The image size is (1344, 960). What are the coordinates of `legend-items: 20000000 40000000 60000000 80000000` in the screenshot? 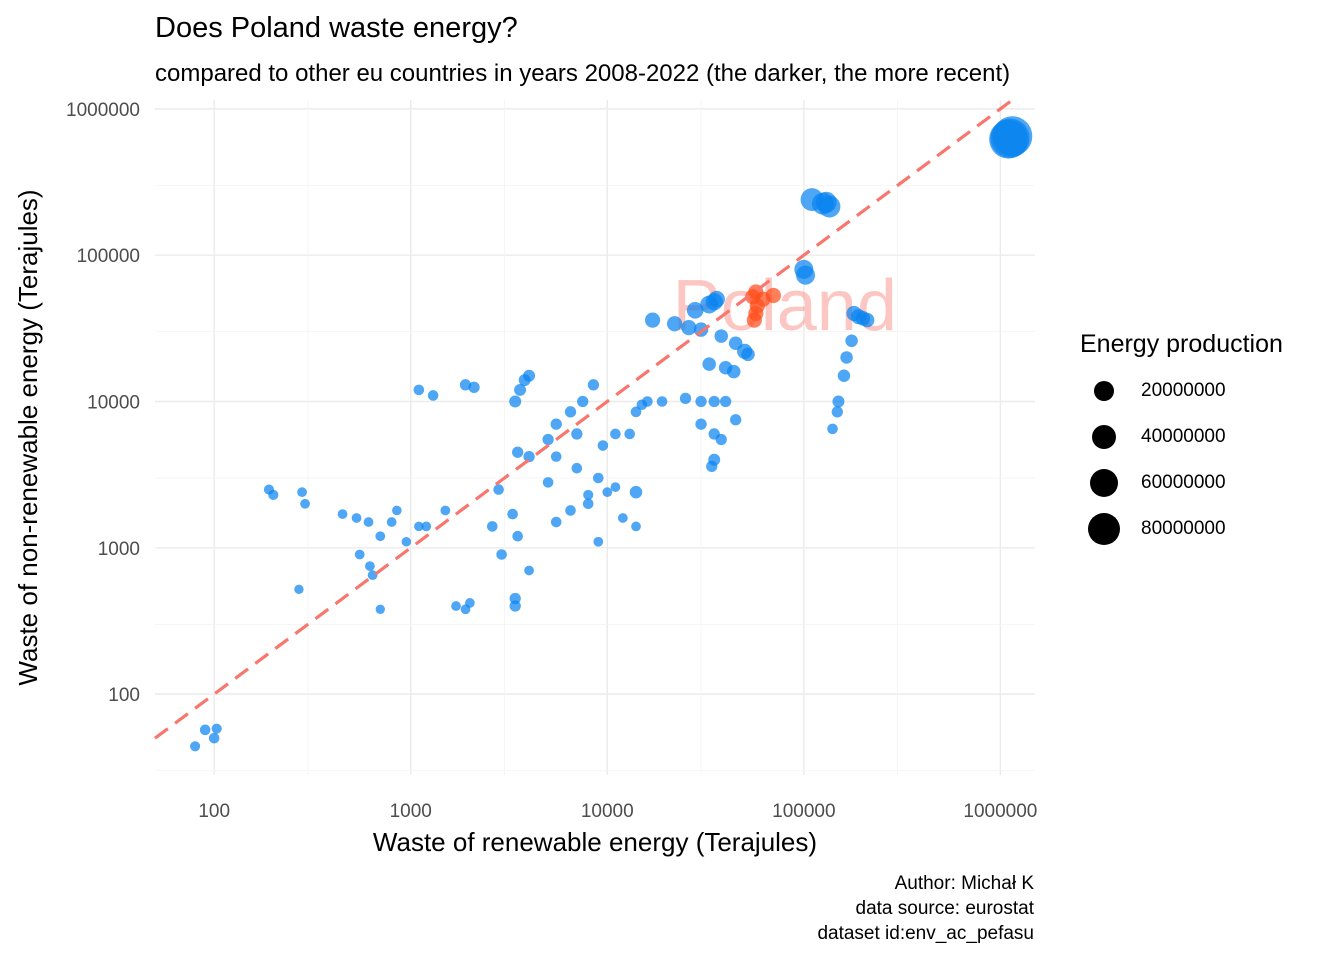 It's located at (1181, 472).